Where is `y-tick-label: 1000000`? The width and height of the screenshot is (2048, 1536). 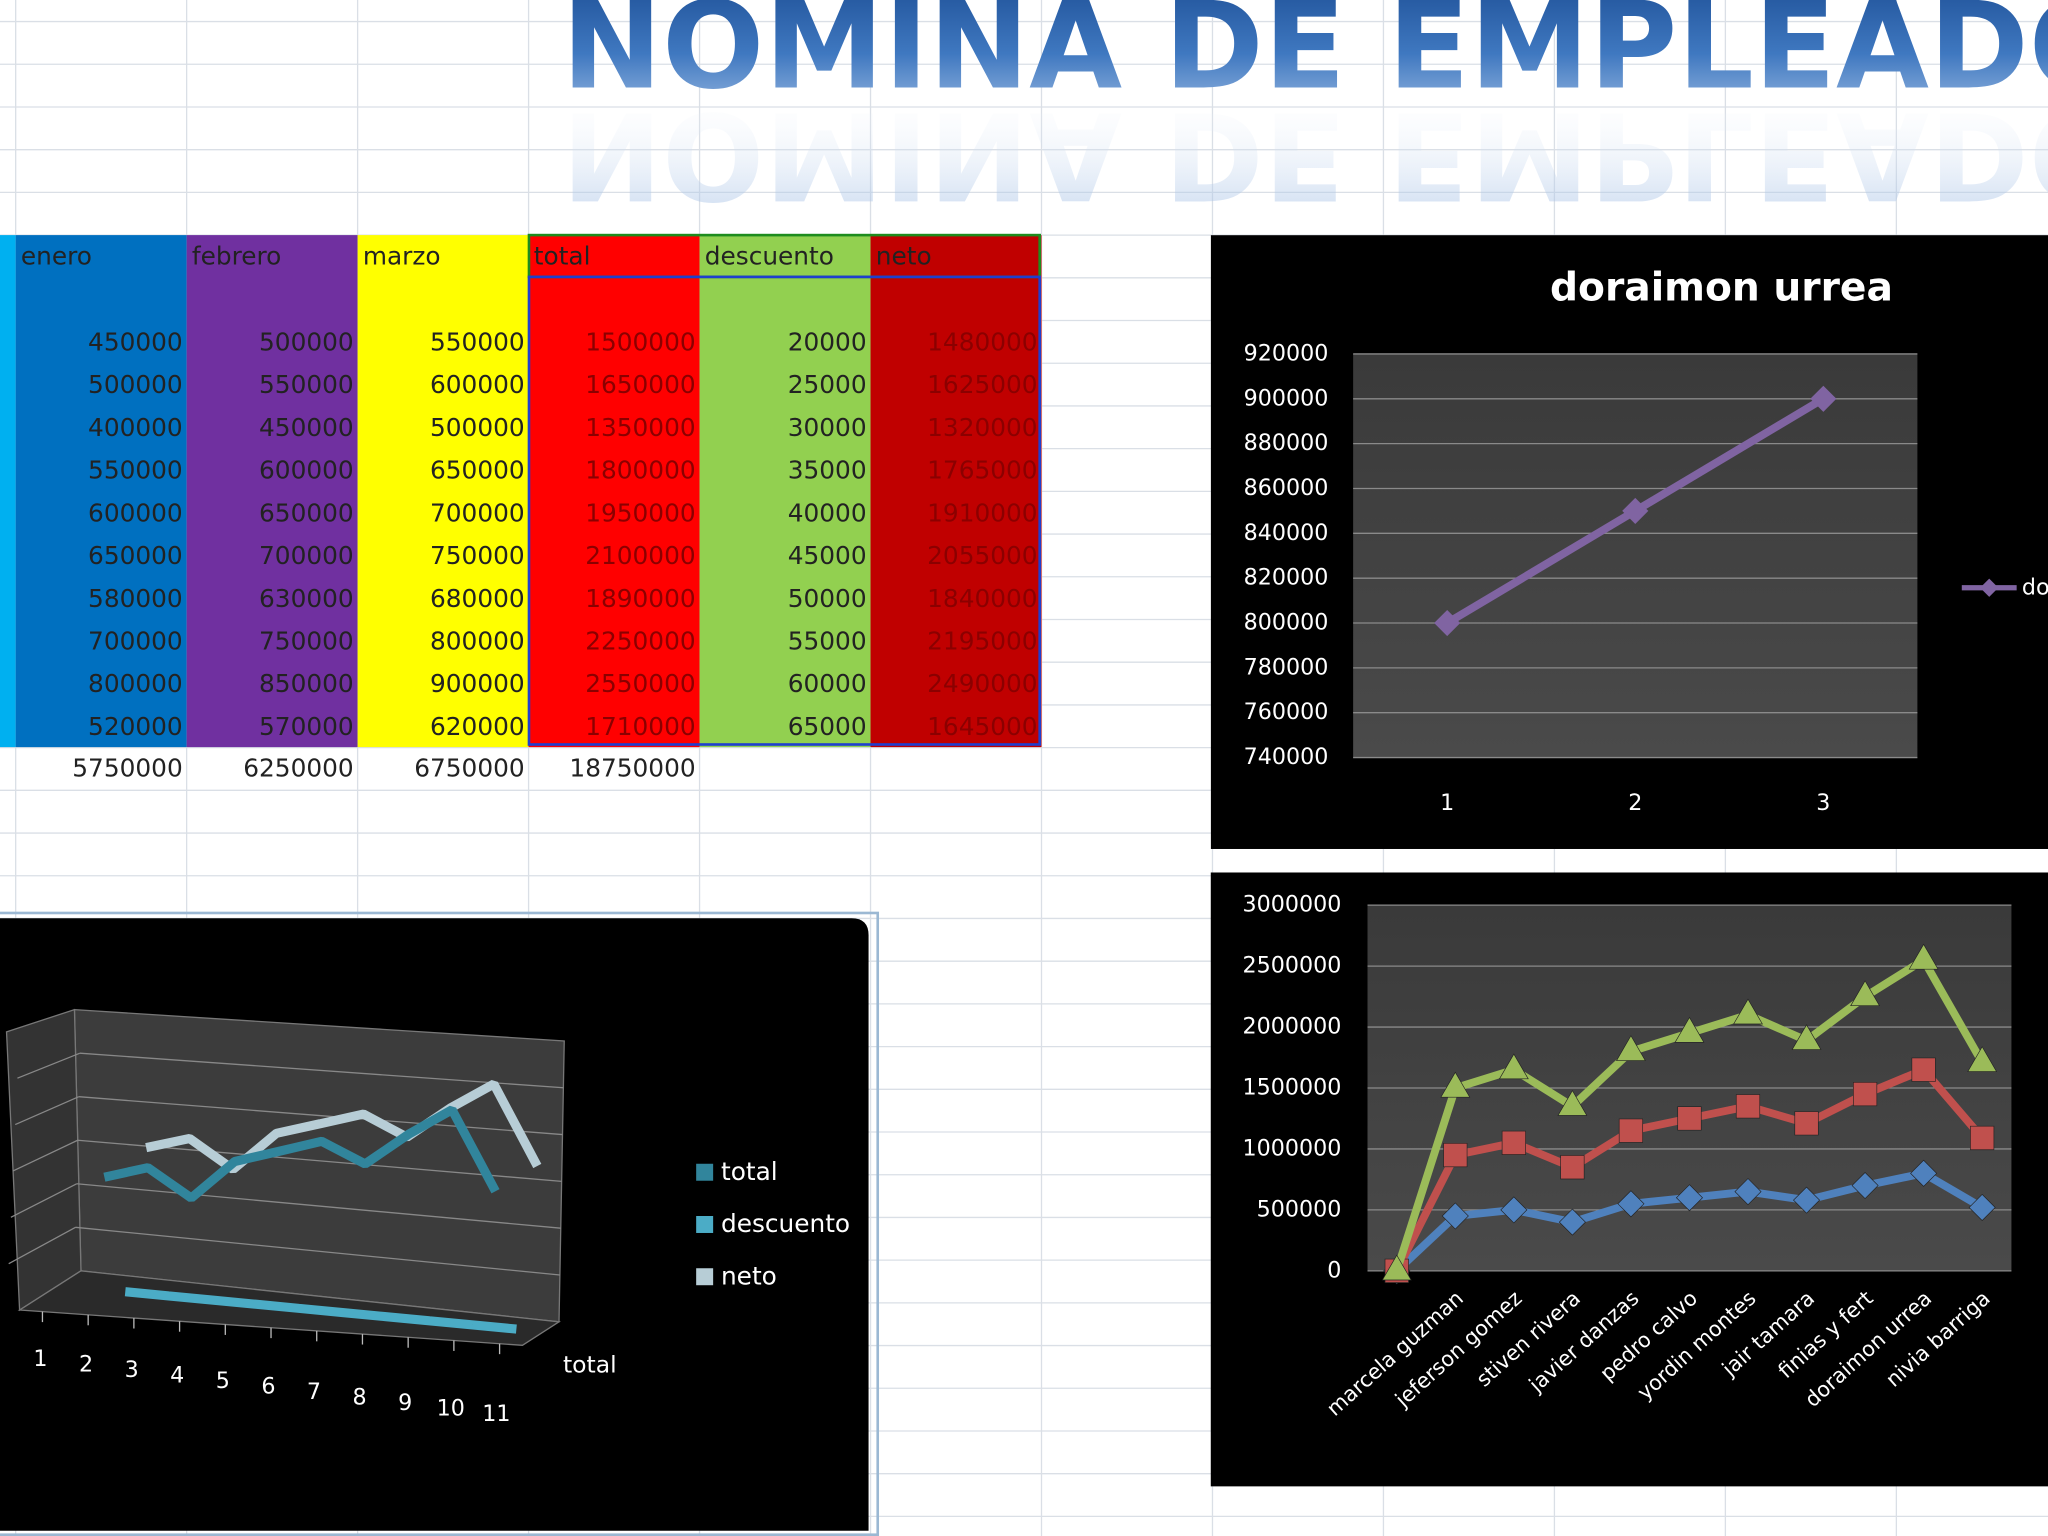 y-tick-label: 1000000 is located at coordinates (1292, 1148).